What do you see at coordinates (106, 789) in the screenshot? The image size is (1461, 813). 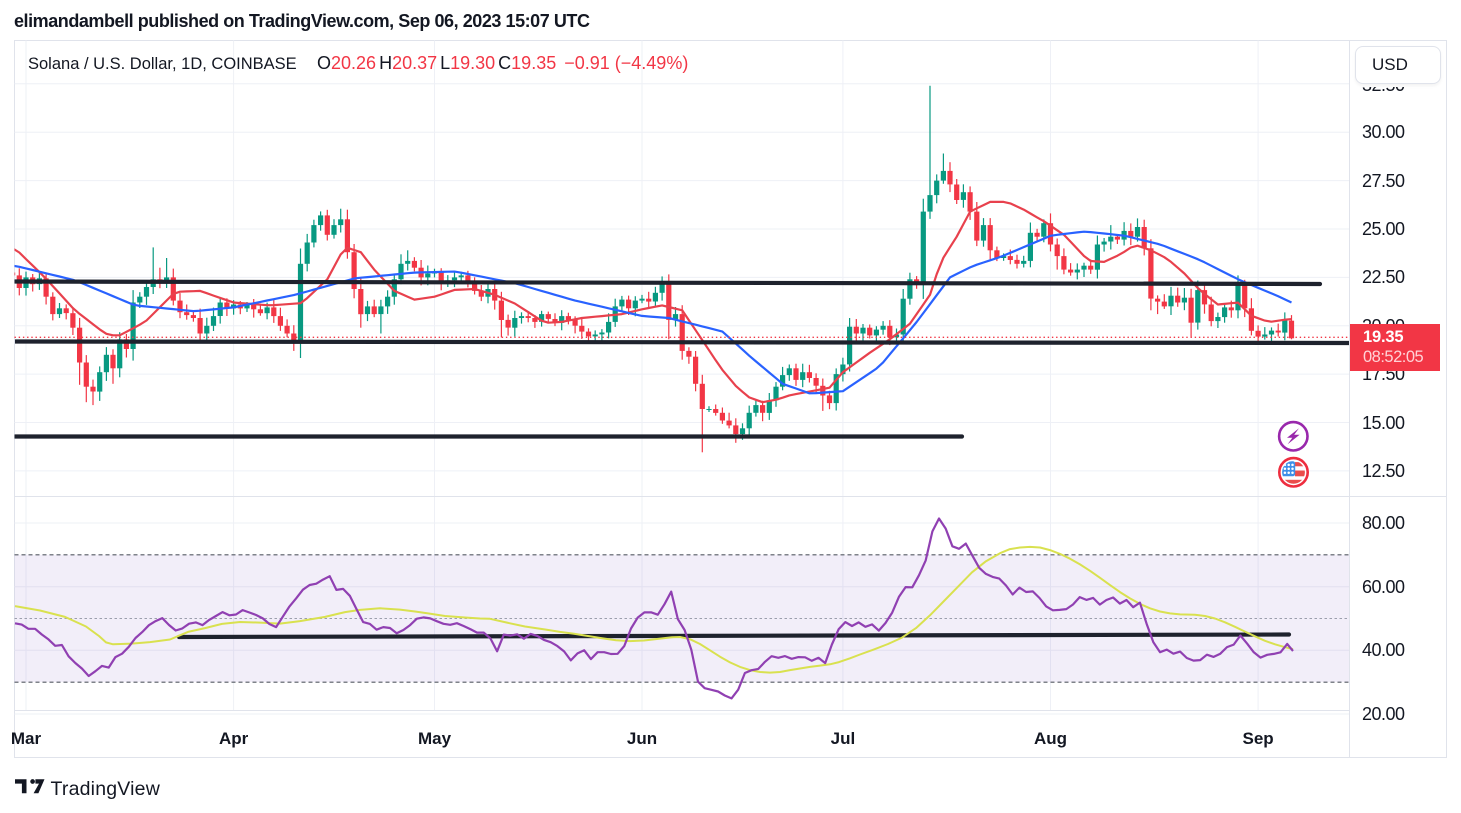 I see `svg-text: TradingView` at bounding box center [106, 789].